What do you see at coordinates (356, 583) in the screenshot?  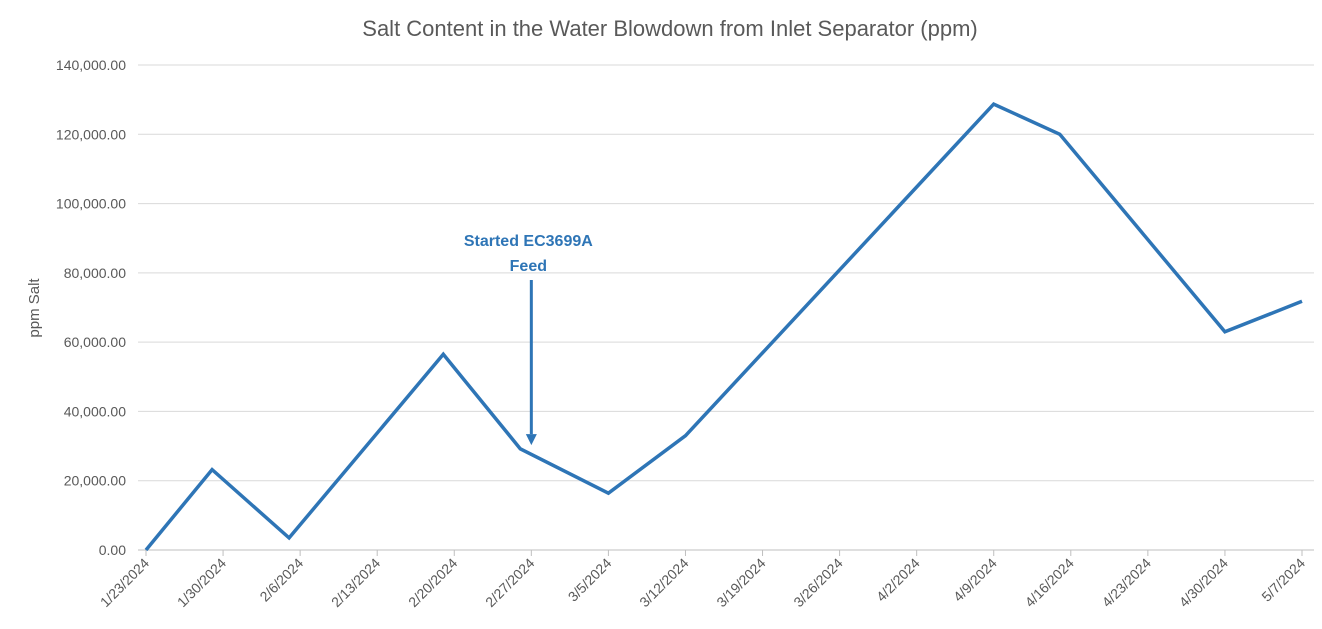 I see `x-tick-label: 2/13/2024` at bounding box center [356, 583].